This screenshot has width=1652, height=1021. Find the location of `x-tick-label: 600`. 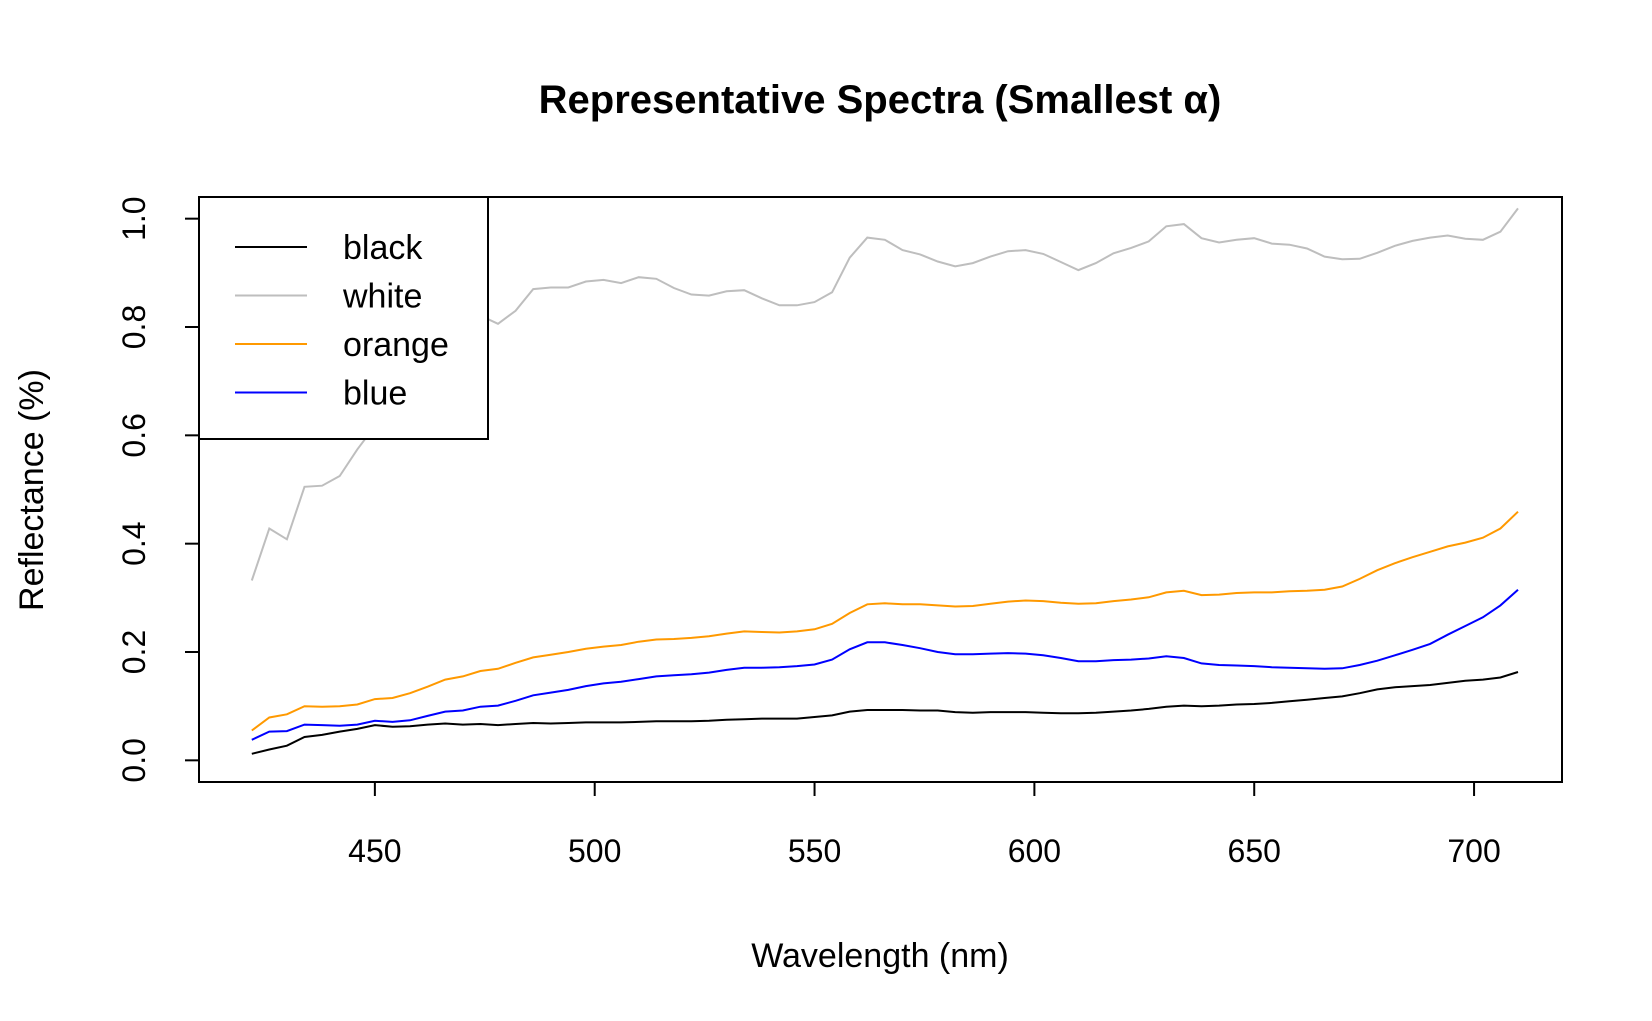

x-tick-label: 600 is located at coordinates (1034, 851).